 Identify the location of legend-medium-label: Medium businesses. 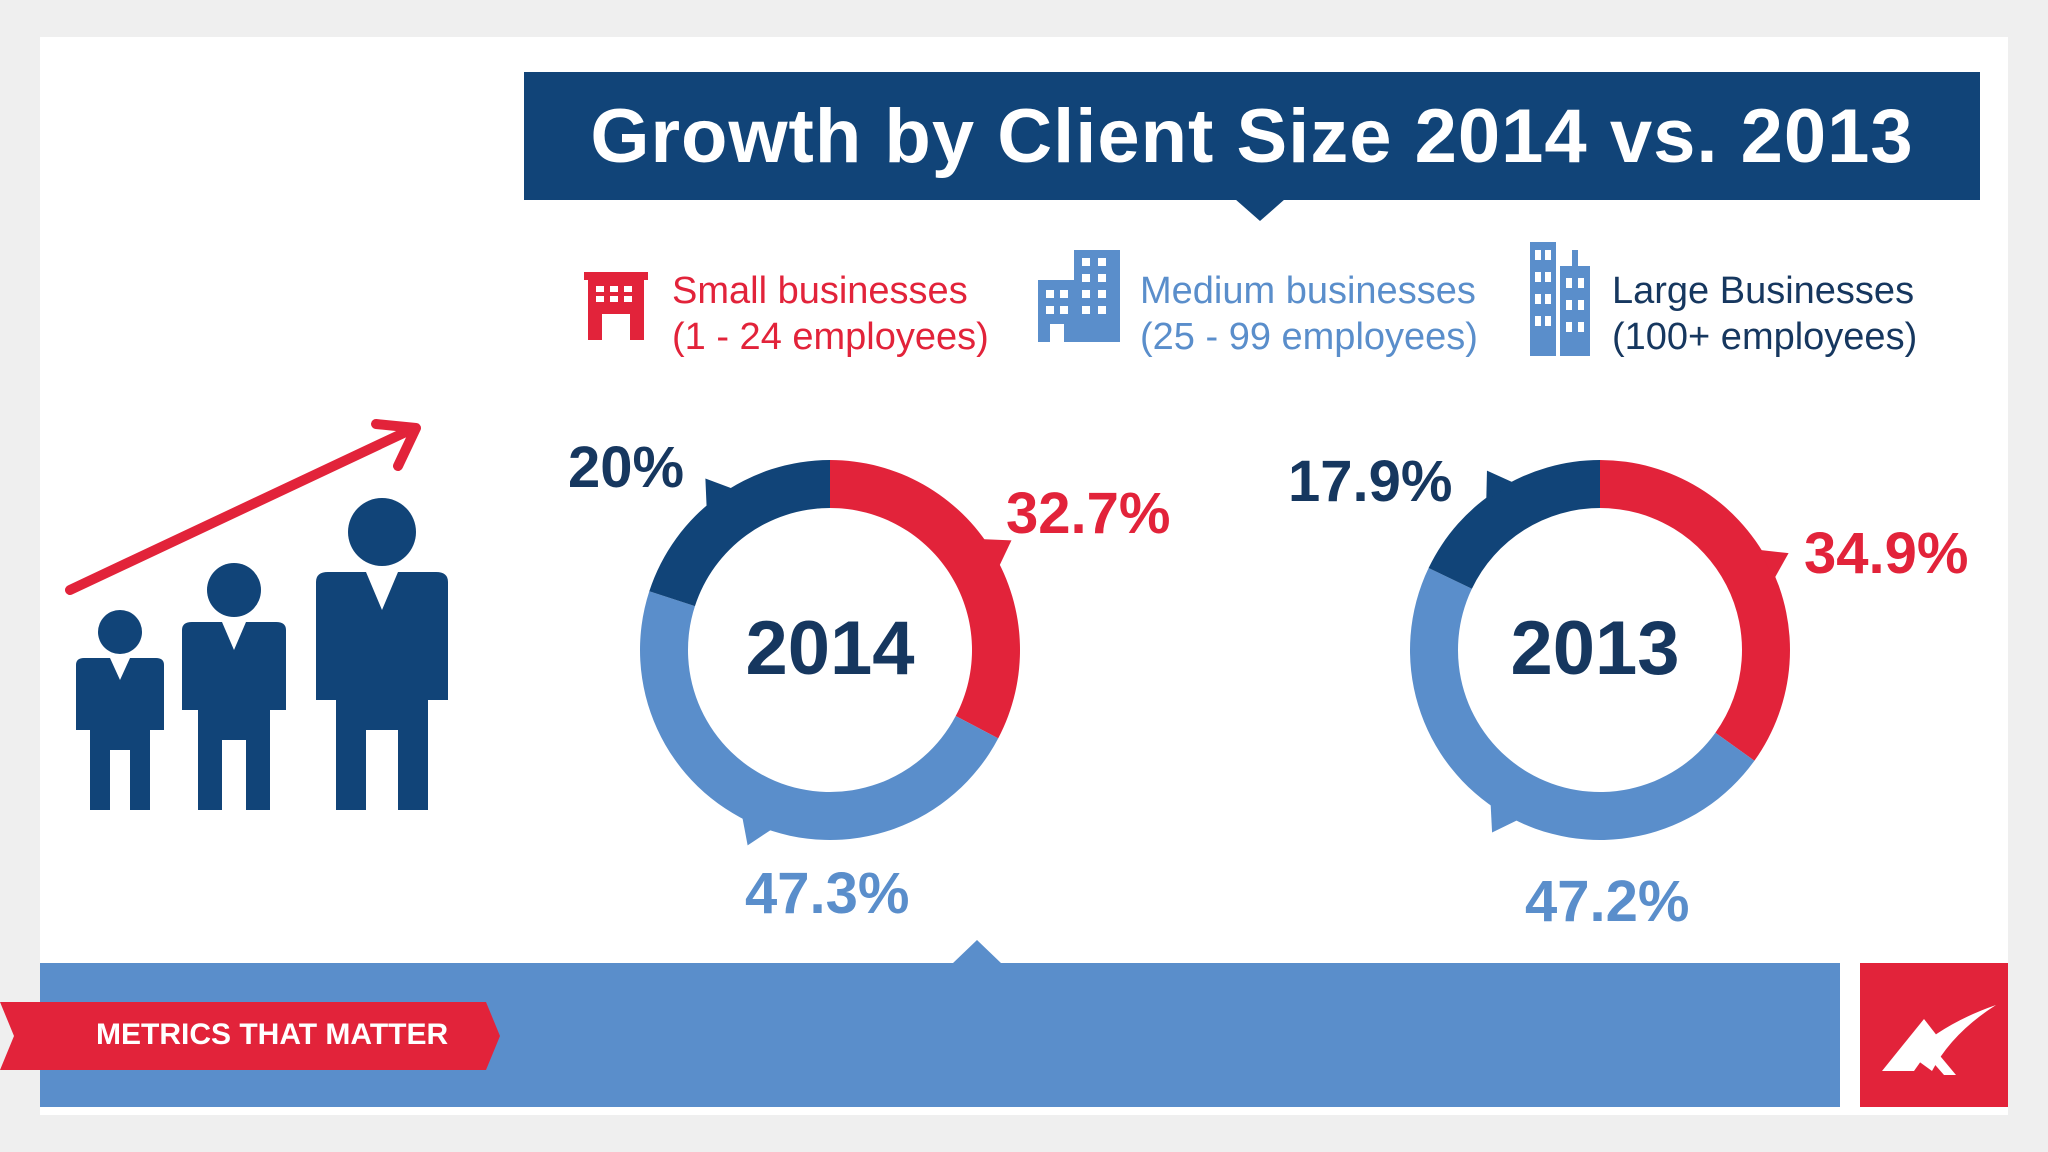
(1308, 291).